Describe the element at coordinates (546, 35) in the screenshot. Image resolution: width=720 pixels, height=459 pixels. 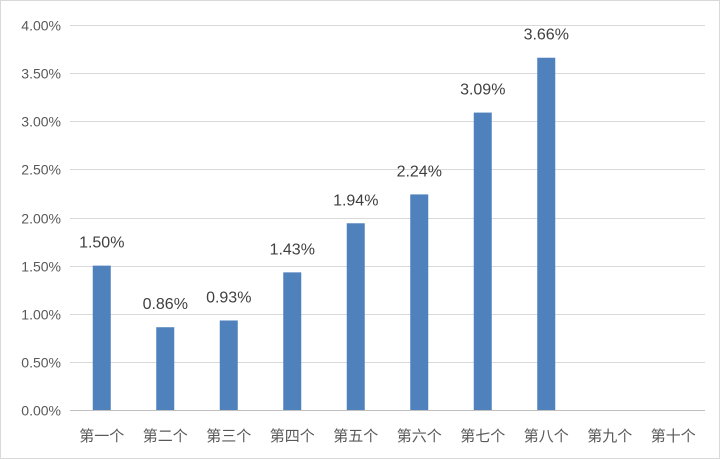
I see `data-label: 3.66%` at that location.